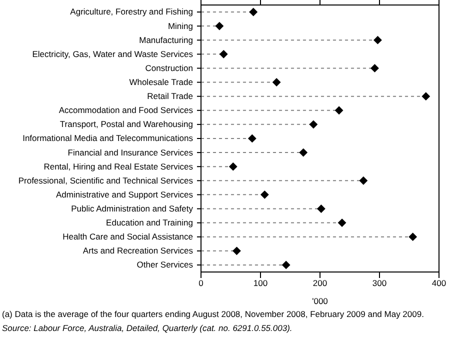 The image size is (454, 340). Describe the element at coordinates (439, 283) in the screenshot. I see `x-tick-label: 400` at that location.